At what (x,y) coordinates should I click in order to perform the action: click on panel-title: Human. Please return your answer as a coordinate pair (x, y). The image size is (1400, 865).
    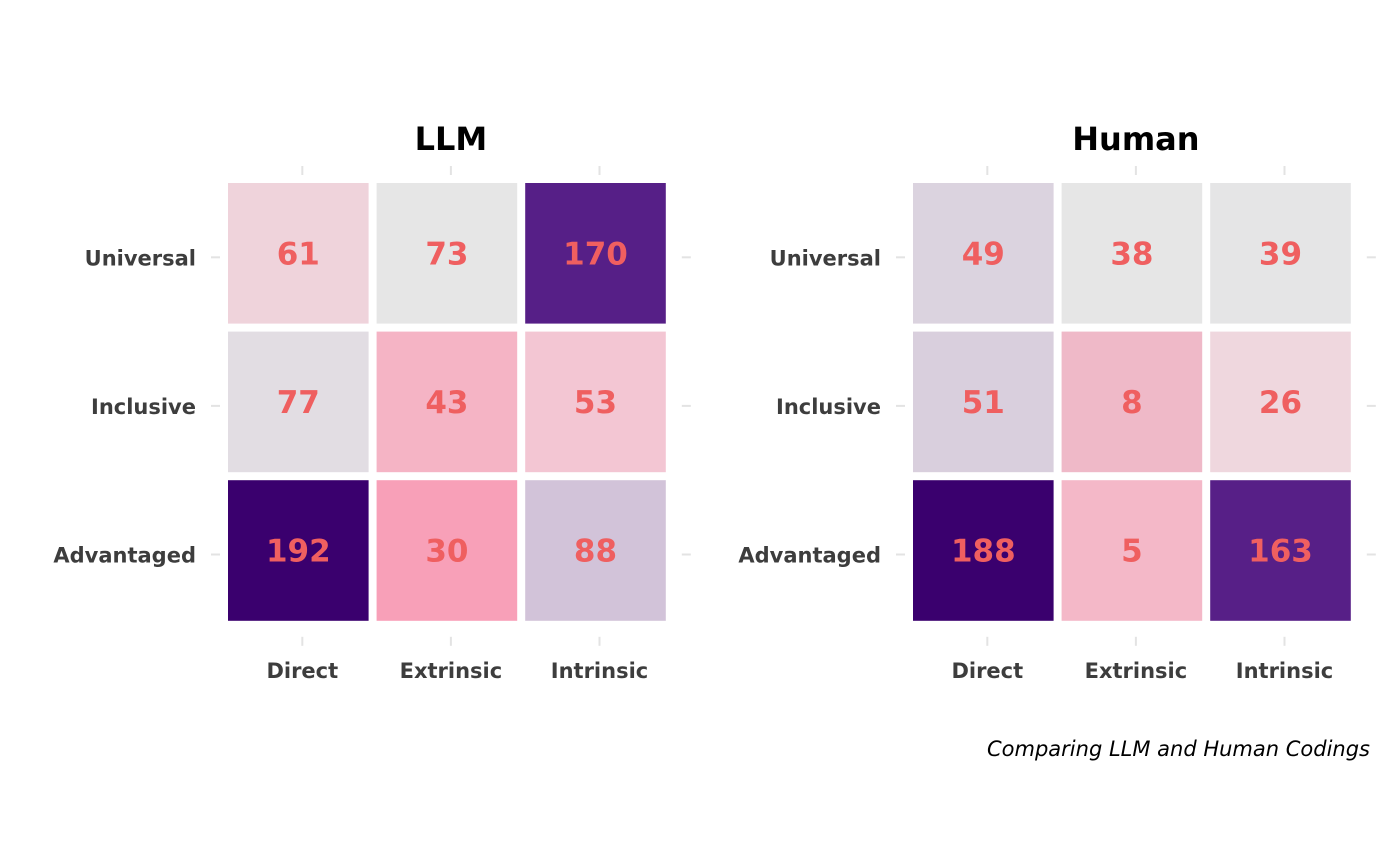
    Looking at the image, I should click on (1135, 139).